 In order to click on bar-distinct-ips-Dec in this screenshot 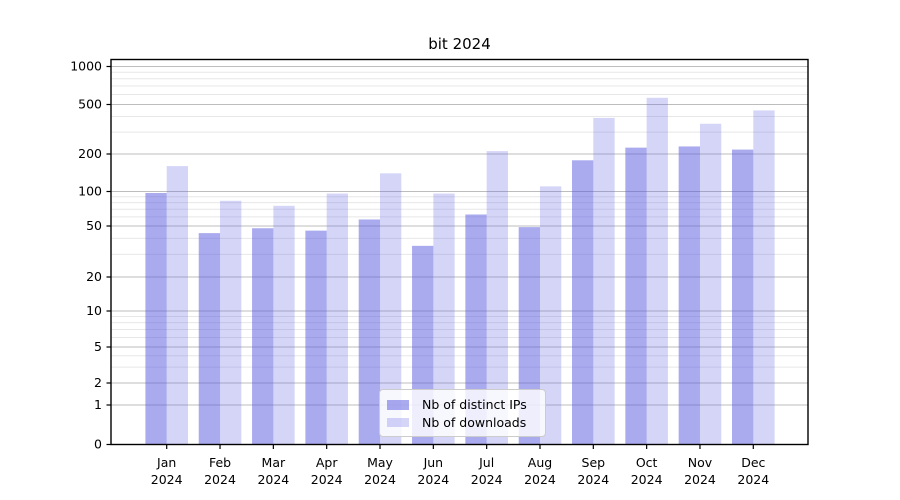, I will do `click(742, 297)`.